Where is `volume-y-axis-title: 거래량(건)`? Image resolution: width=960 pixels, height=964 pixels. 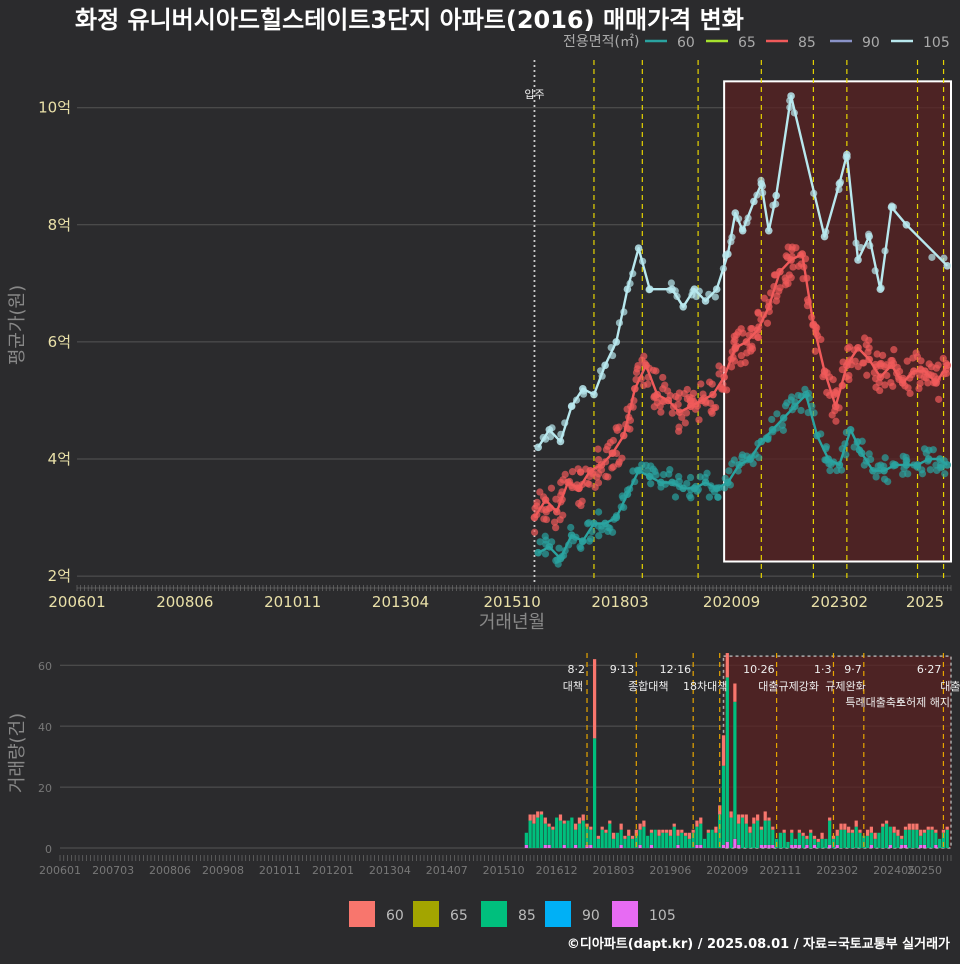
volume-y-axis-title: 거래량(건) is located at coordinates (17, 753).